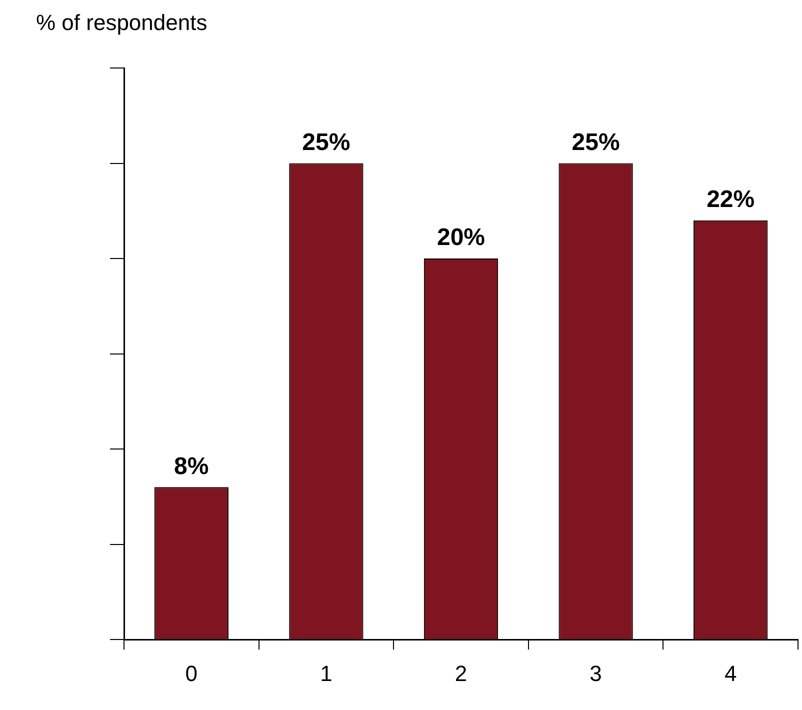  I want to click on data-label: 22%, so click(730, 200).